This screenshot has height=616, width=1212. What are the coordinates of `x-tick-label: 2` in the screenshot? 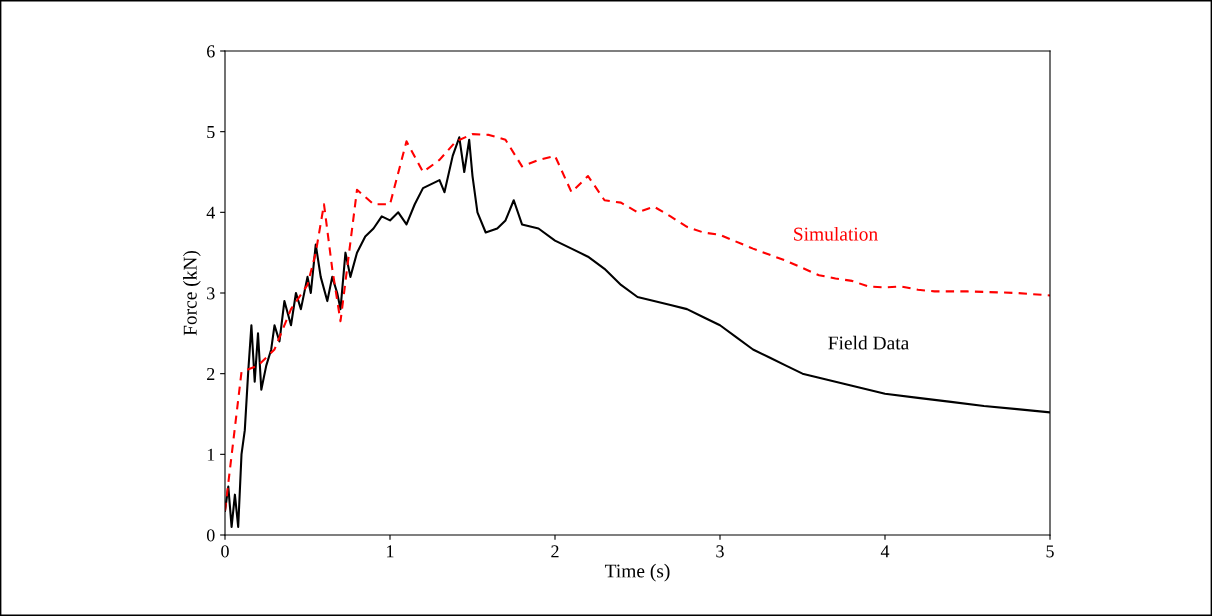 It's located at (555, 551).